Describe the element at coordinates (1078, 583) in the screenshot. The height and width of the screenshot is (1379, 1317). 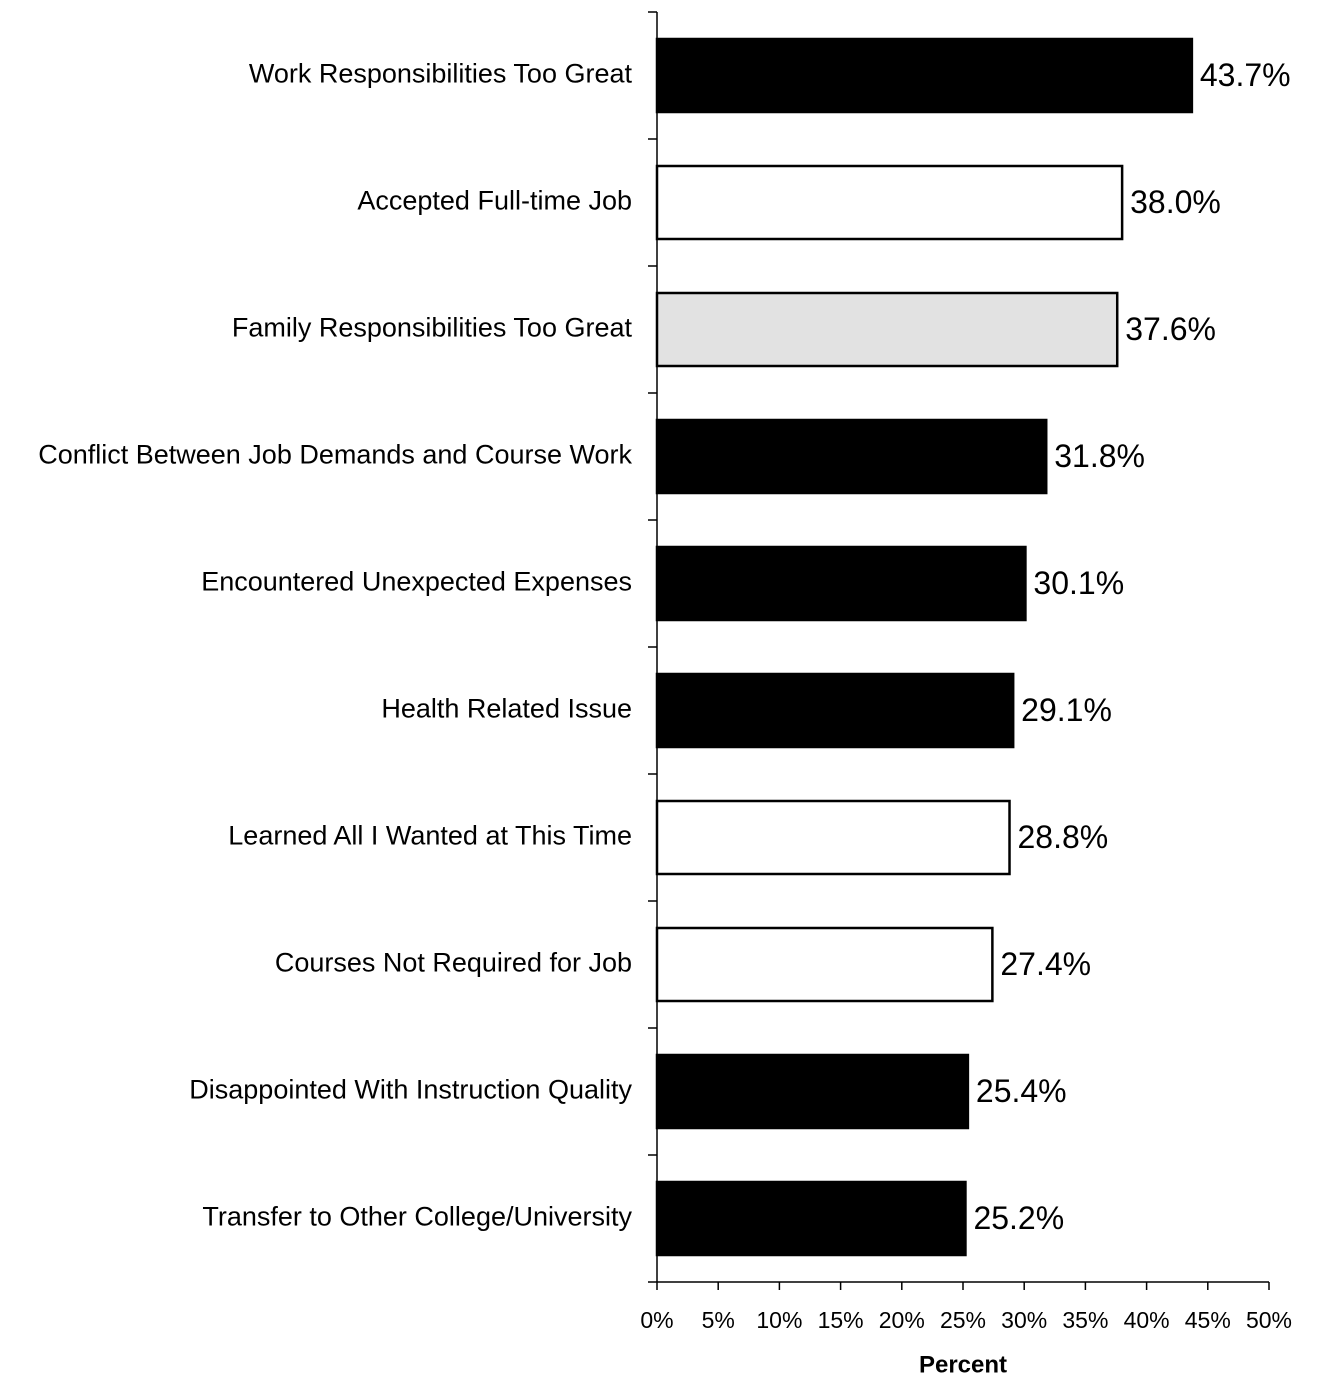
I see `value-label: 30.1%` at that location.